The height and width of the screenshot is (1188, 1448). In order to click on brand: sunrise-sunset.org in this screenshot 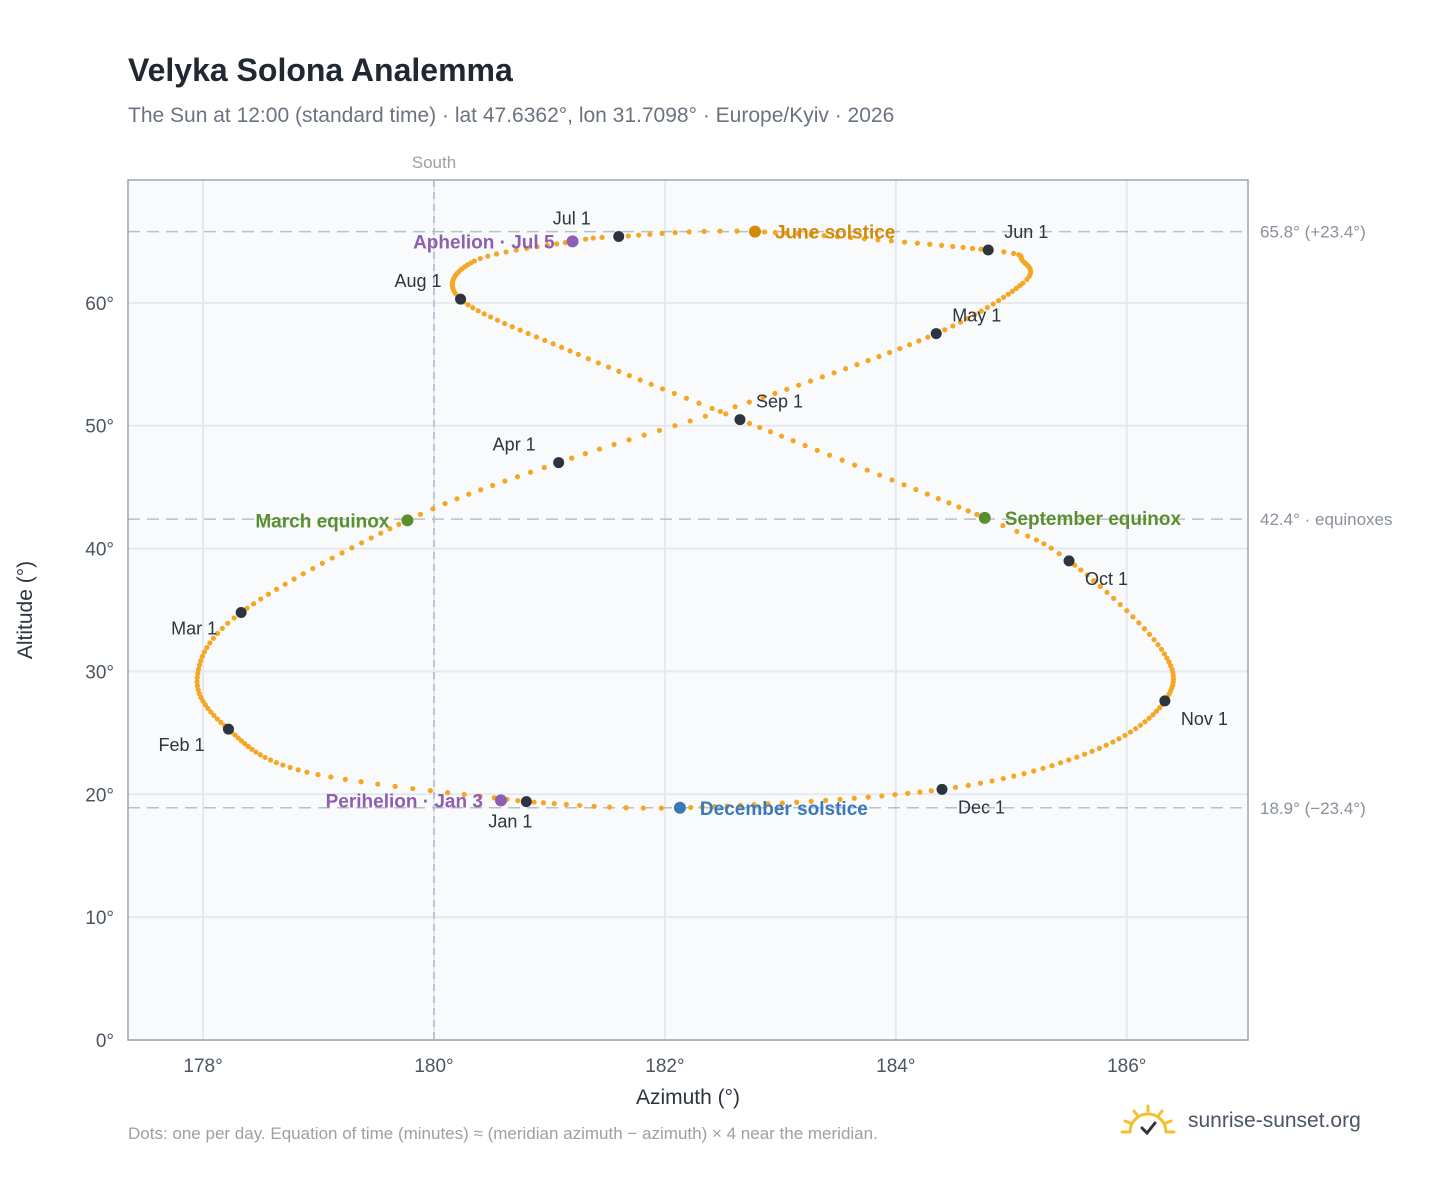, I will do `click(1240, 1121)`.